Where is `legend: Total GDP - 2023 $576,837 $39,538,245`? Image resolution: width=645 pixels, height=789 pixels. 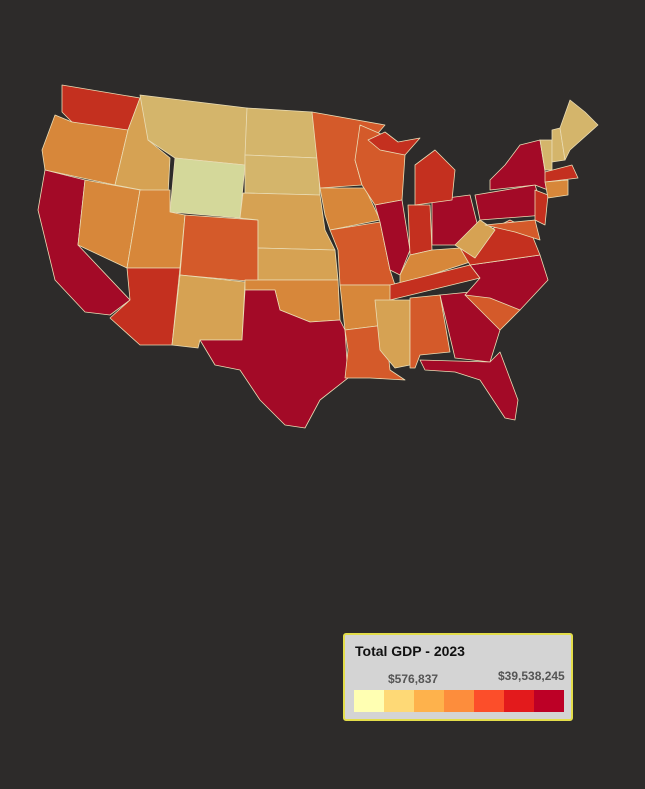
legend: Total GDP - 2023 $576,837 $39,538,245 is located at coordinates (458, 677).